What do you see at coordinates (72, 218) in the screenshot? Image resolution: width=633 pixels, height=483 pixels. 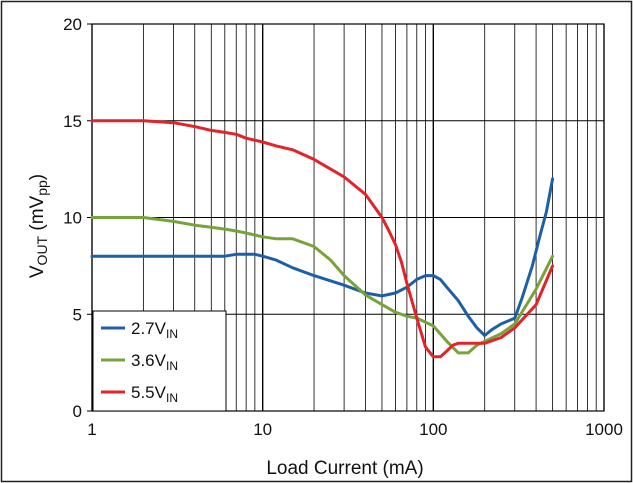 I see `y-tick-label: 10` at bounding box center [72, 218].